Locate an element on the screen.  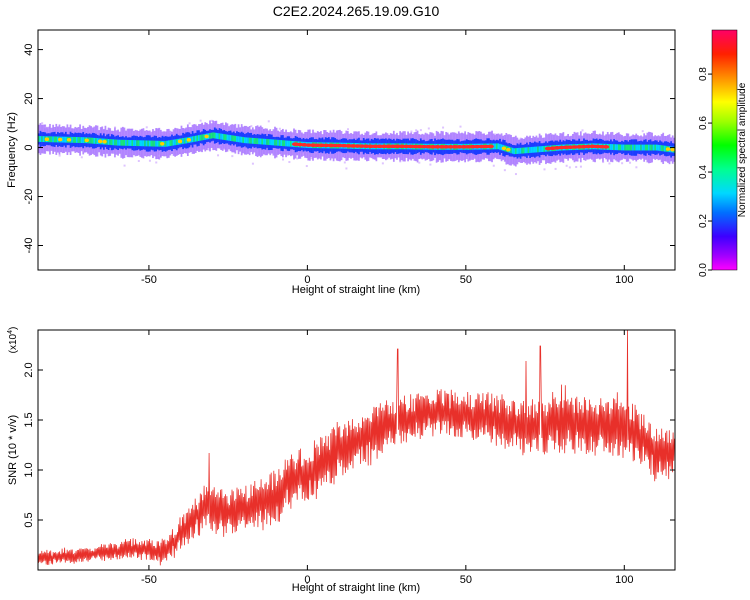
y-tick-label: 1.5 is located at coordinates (29, 419).